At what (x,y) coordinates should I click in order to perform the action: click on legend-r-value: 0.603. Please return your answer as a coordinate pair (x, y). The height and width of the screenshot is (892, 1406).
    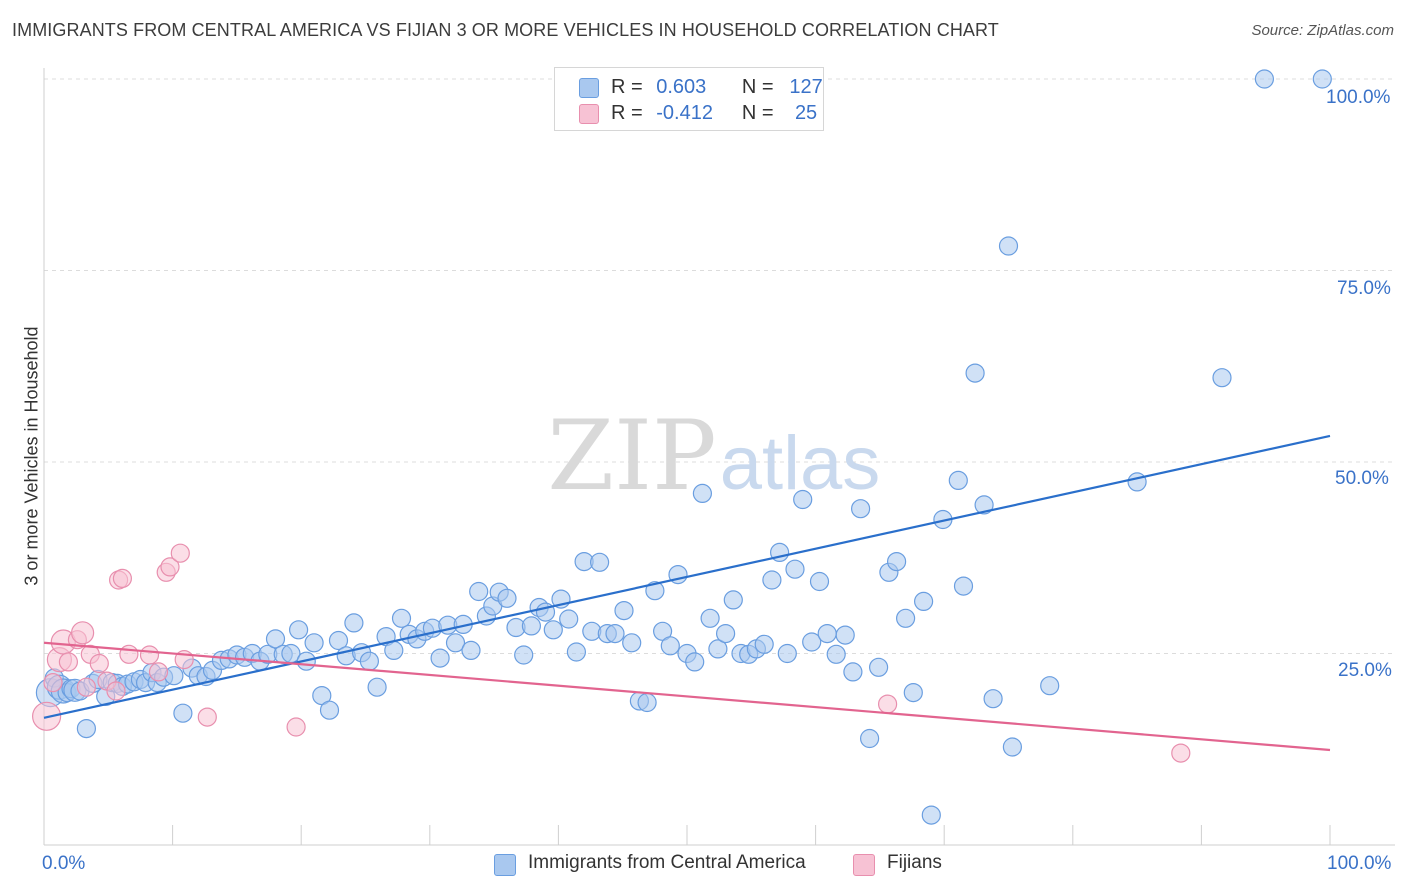
    Looking at the image, I should click on (681, 87).